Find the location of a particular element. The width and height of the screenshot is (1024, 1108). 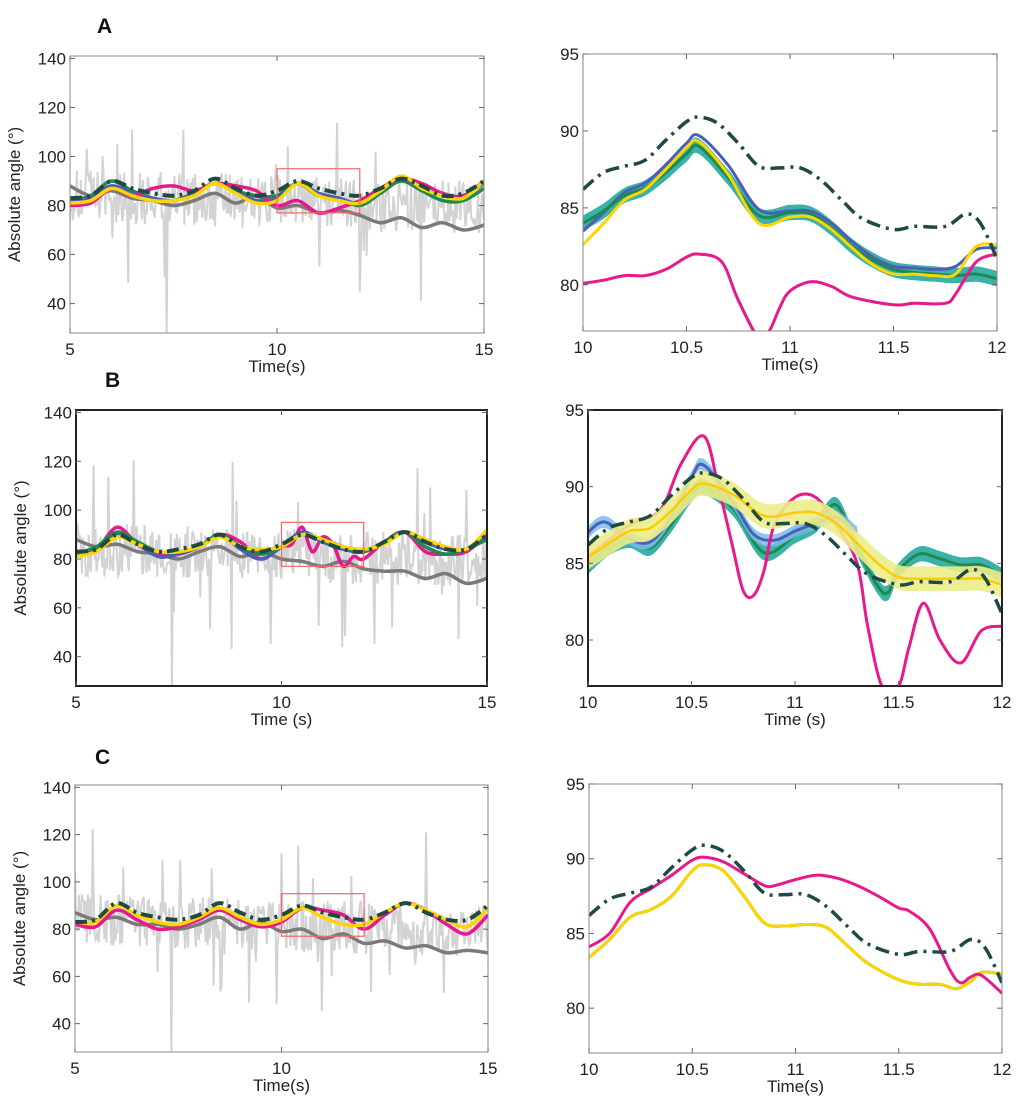

plot-c-zoom: 80 85 90 95 10 10.5 11 11.5 12 Time(s) is located at coordinates (788, 935).